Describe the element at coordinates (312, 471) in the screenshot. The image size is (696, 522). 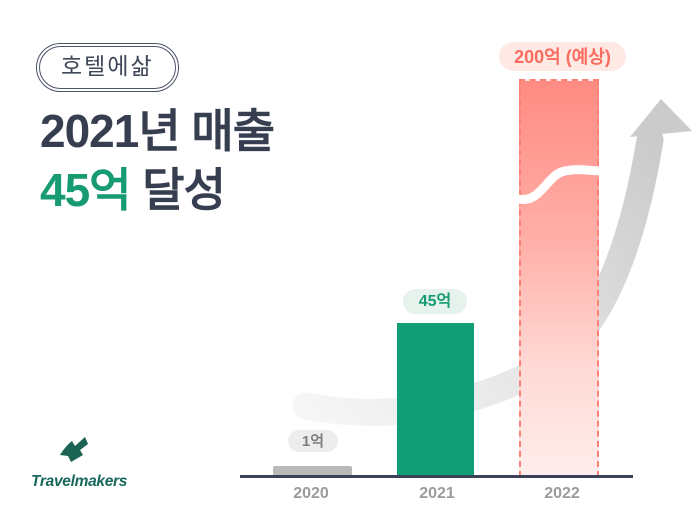
I see `bar-2020` at that location.